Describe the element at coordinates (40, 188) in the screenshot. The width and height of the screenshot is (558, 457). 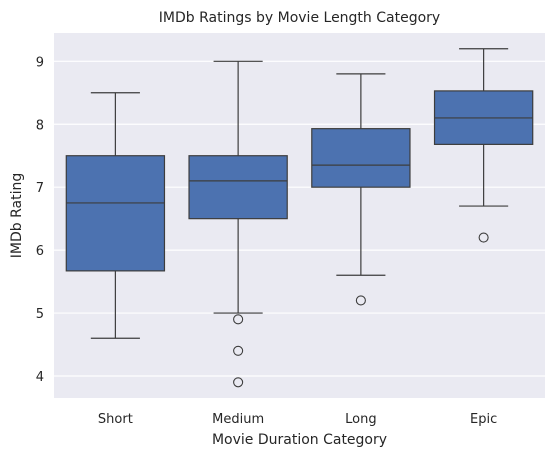
I see `y-tick-label: 7` at that location.